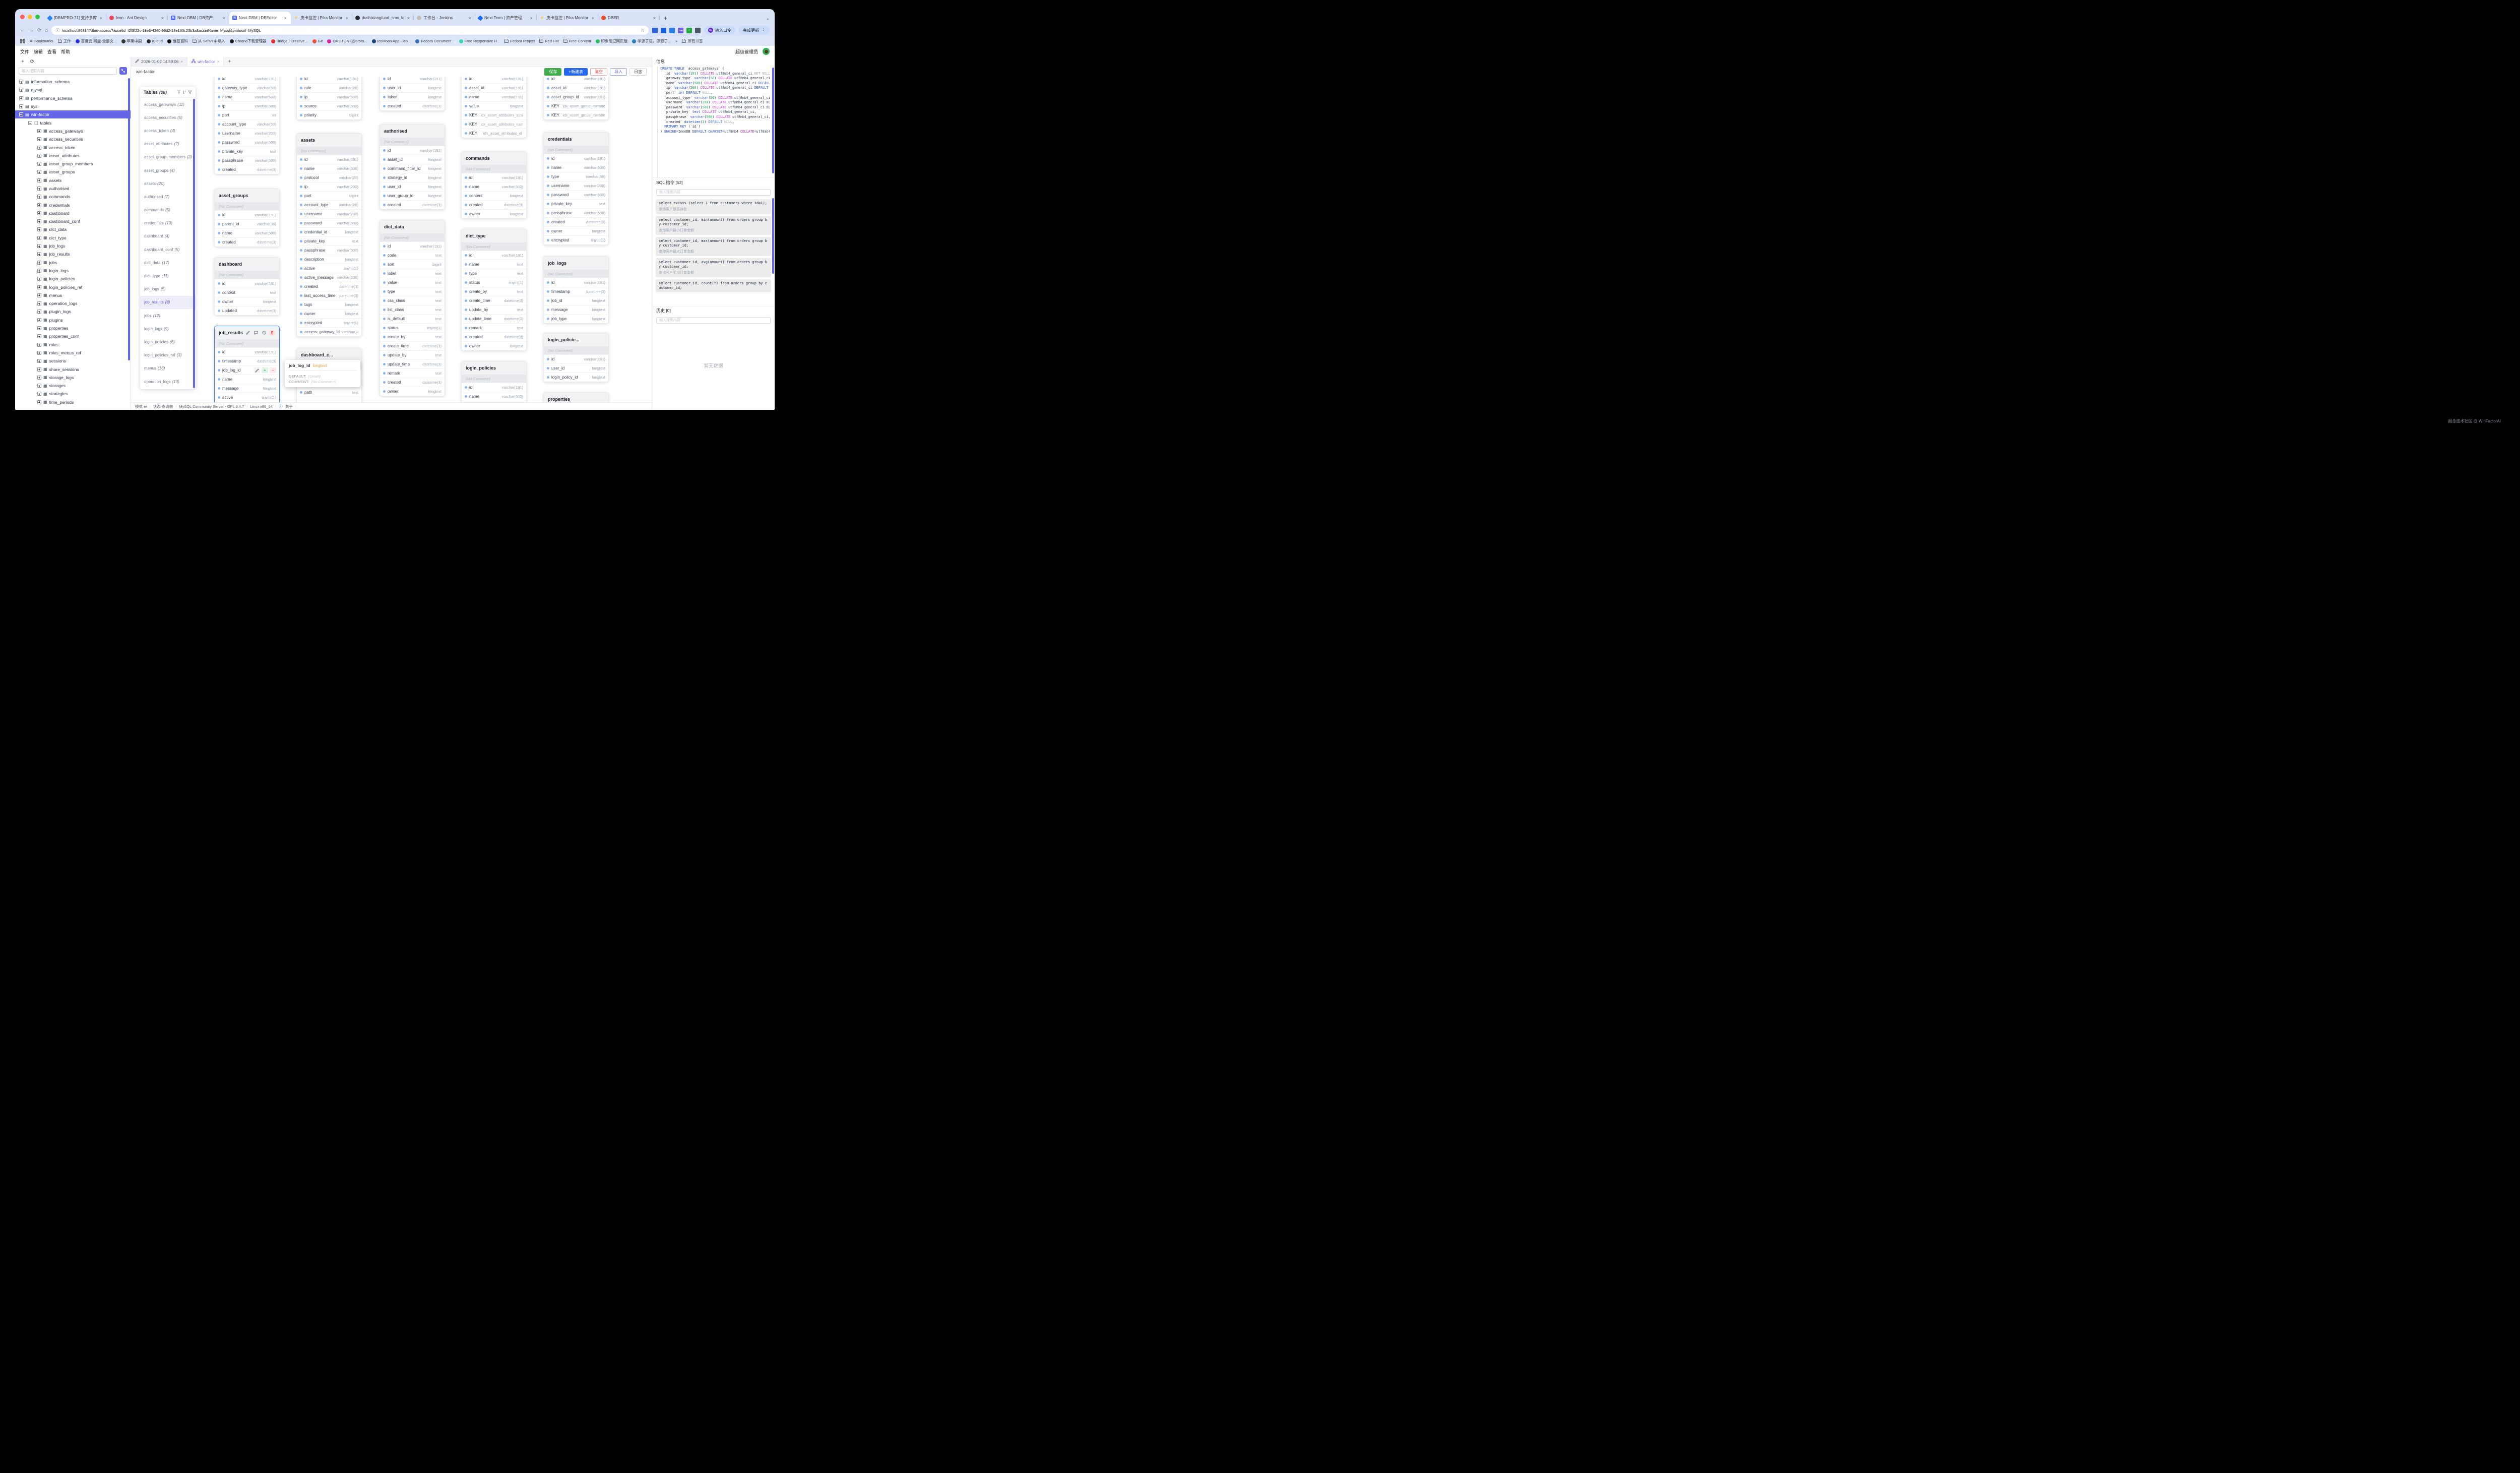 This screenshot has height=1473, width=2520. What do you see at coordinates (247, 397) in the screenshot?
I see `column-row: active tinyint(1)` at bounding box center [247, 397].